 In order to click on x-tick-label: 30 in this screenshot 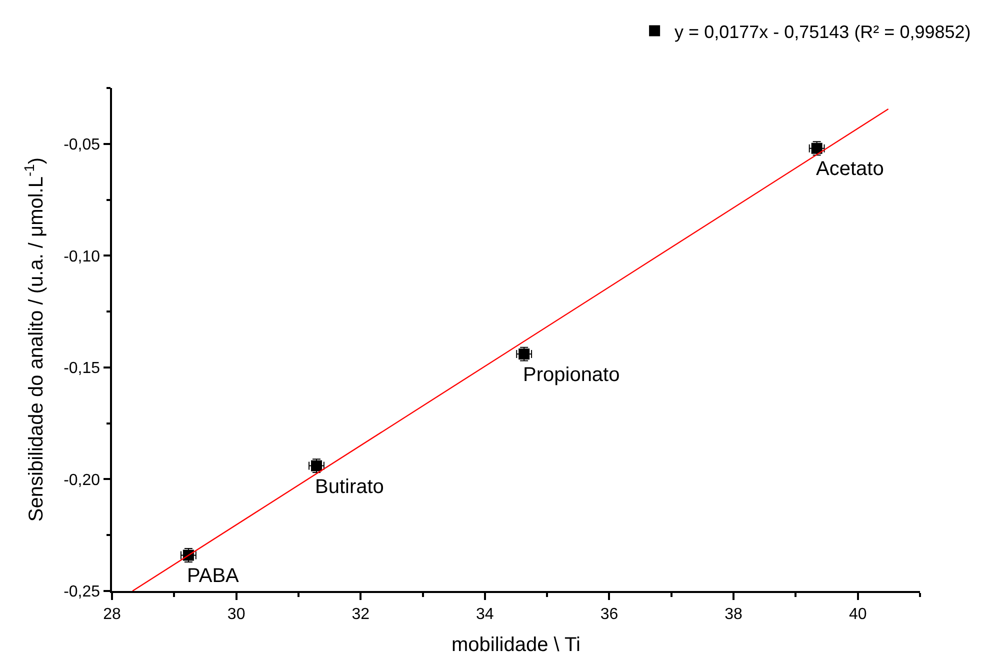, I will do `click(236, 614)`.